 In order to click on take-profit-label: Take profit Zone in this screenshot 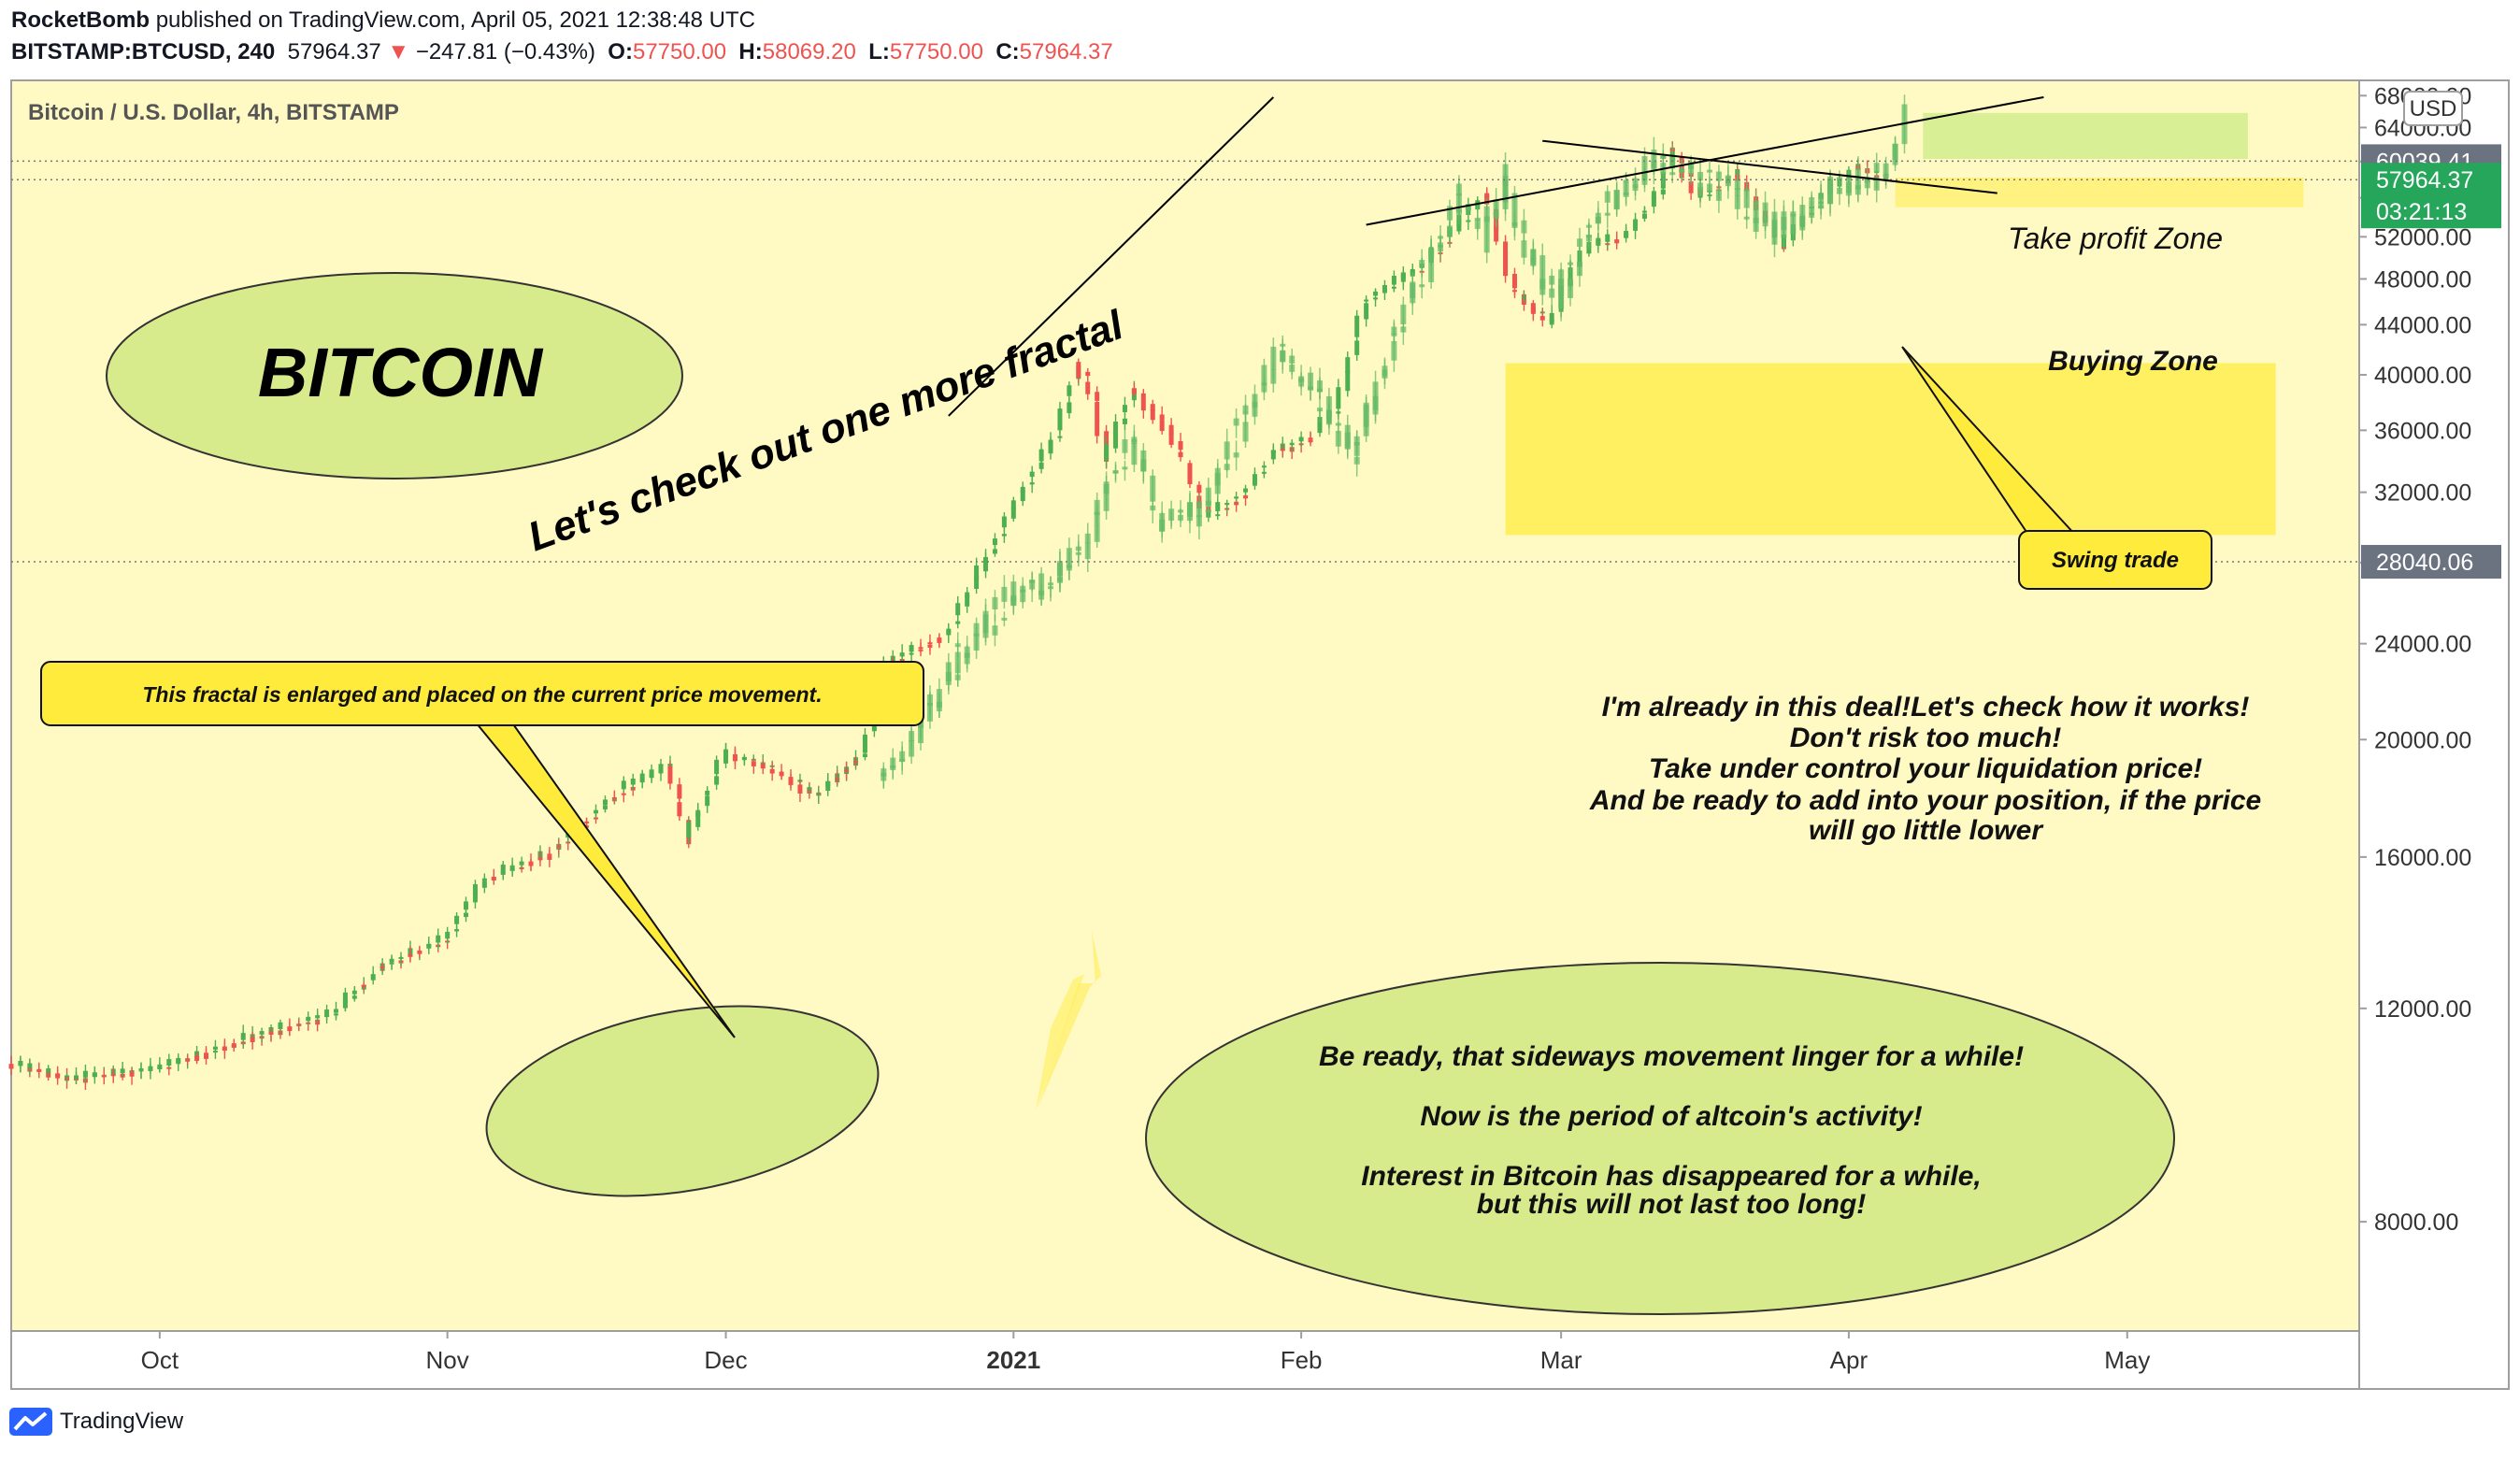, I will do `click(2115, 239)`.